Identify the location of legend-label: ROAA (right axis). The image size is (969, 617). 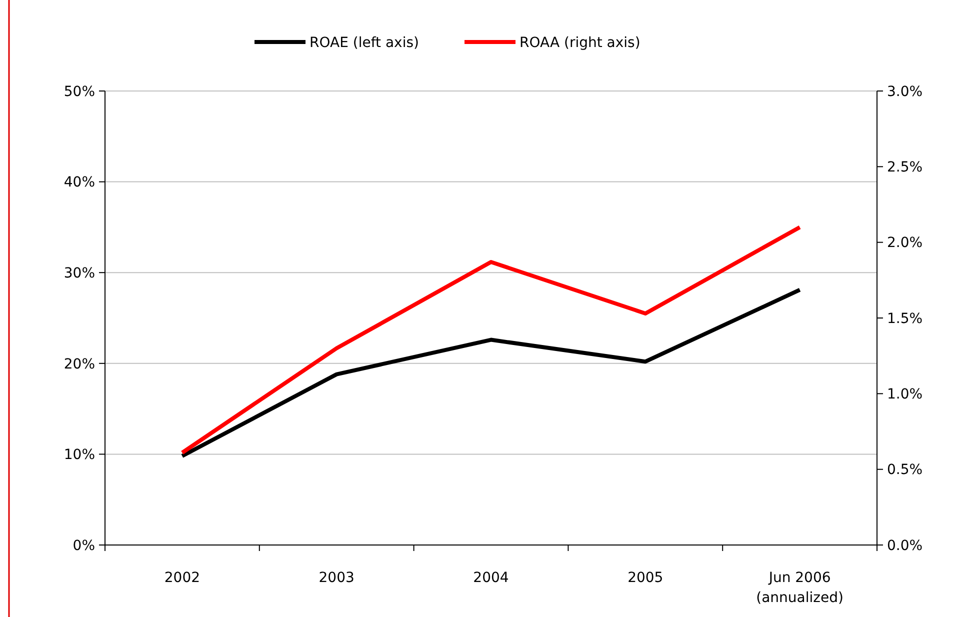
(580, 43).